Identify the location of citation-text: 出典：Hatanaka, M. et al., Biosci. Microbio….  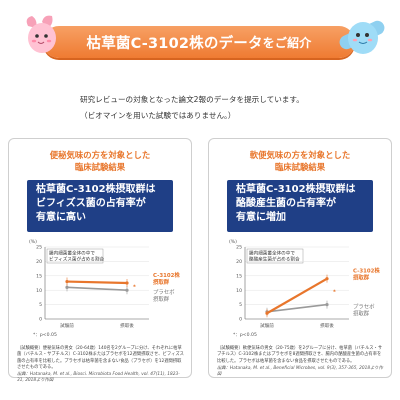
(98, 378).